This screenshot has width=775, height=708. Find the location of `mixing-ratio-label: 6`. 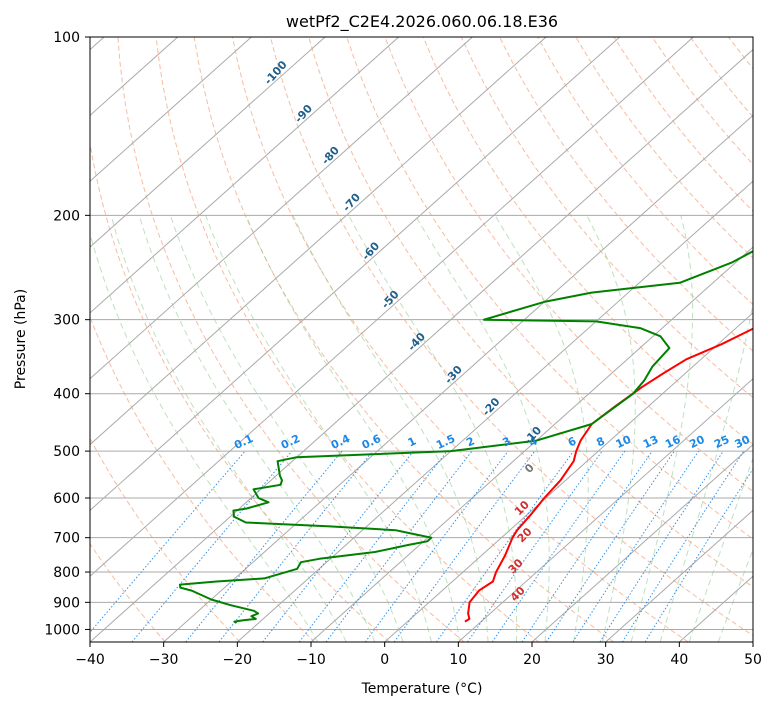

mixing-ratio-label: 6 is located at coordinates (572, 441).